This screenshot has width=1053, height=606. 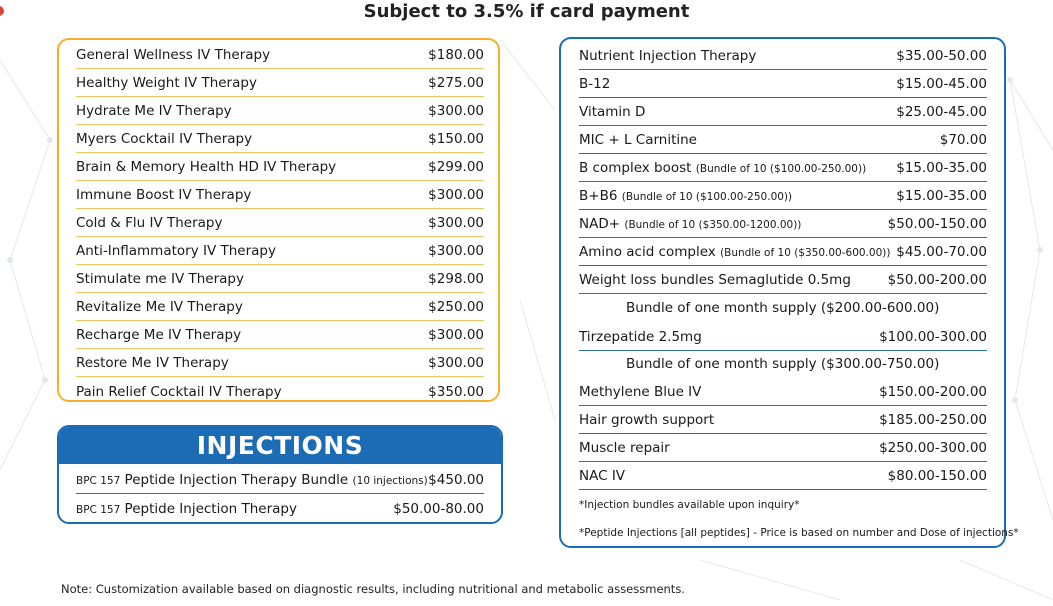 What do you see at coordinates (783, 392) in the screenshot?
I see `nutrient-row: Methylene Blue IV $150.00-200.00` at bounding box center [783, 392].